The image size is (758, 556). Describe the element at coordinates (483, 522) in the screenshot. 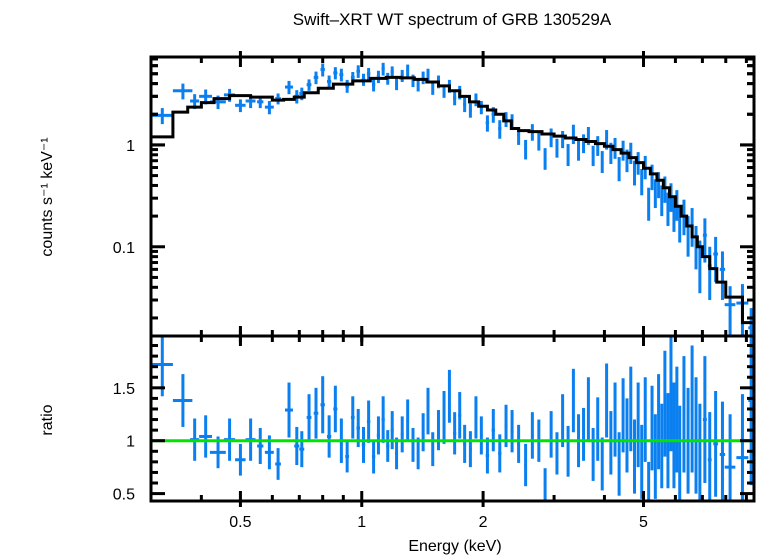

I see `x-tick-label: 2` at that location.